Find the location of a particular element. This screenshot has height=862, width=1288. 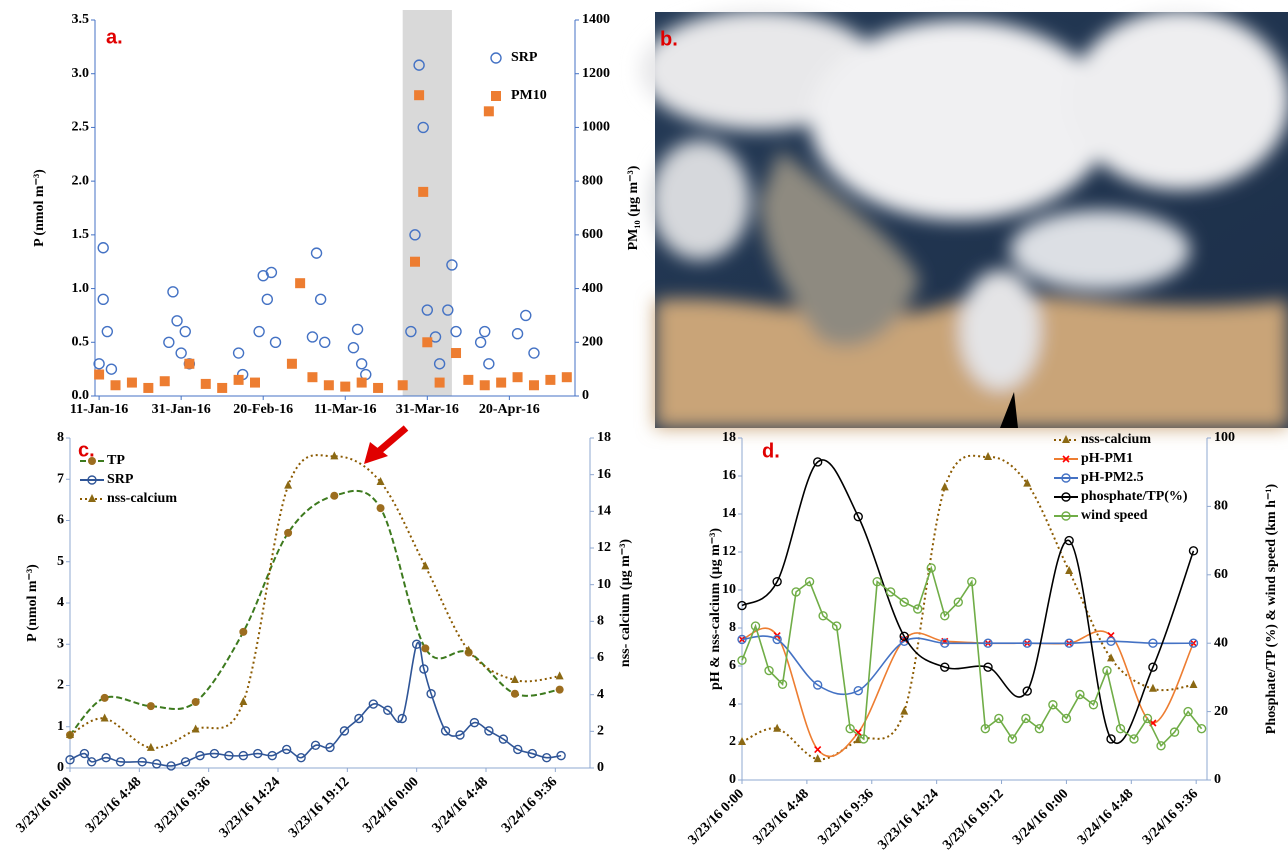

y-tick-label: 16 is located at coordinates (729, 475).